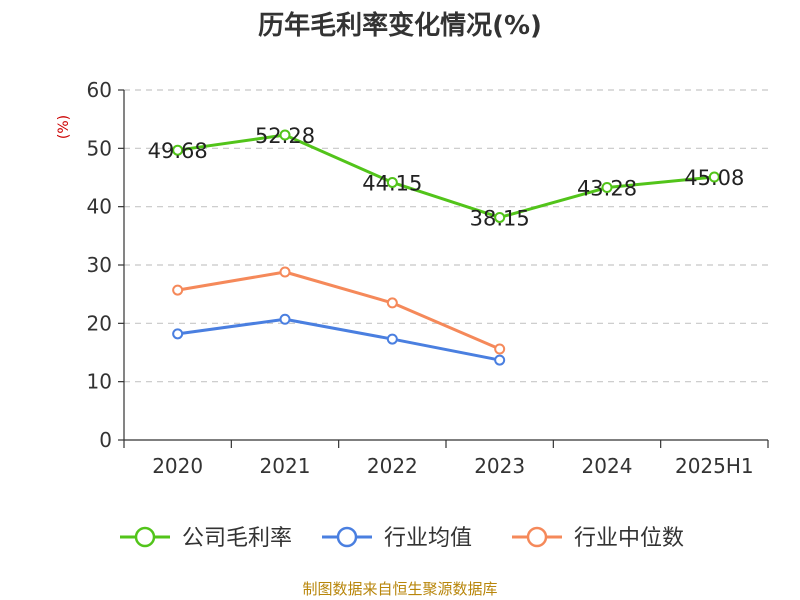 Image resolution: width=800 pixels, height=600 pixels. Describe the element at coordinates (285, 466) in the screenshot. I see `x-tick-label: 2021` at that location.